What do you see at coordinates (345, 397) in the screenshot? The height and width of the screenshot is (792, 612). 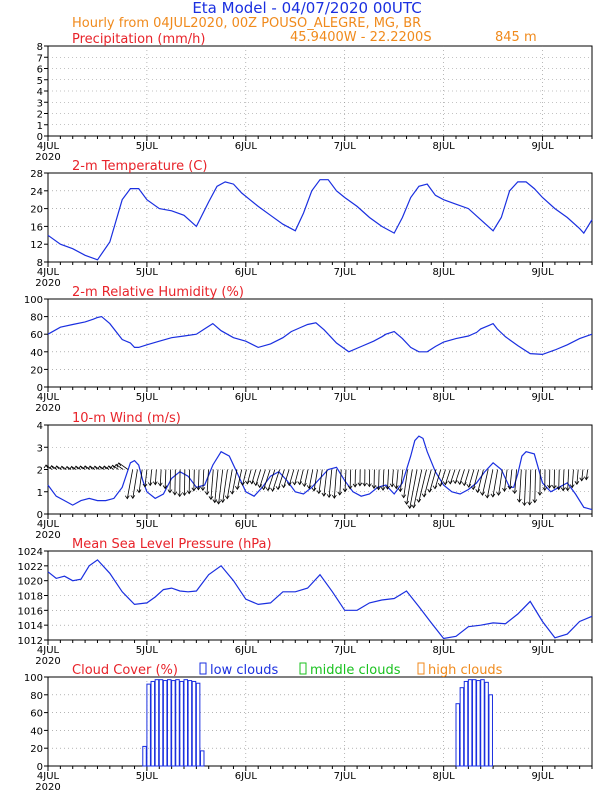 I see `x-tick-label: 7JUL` at bounding box center [345, 397].